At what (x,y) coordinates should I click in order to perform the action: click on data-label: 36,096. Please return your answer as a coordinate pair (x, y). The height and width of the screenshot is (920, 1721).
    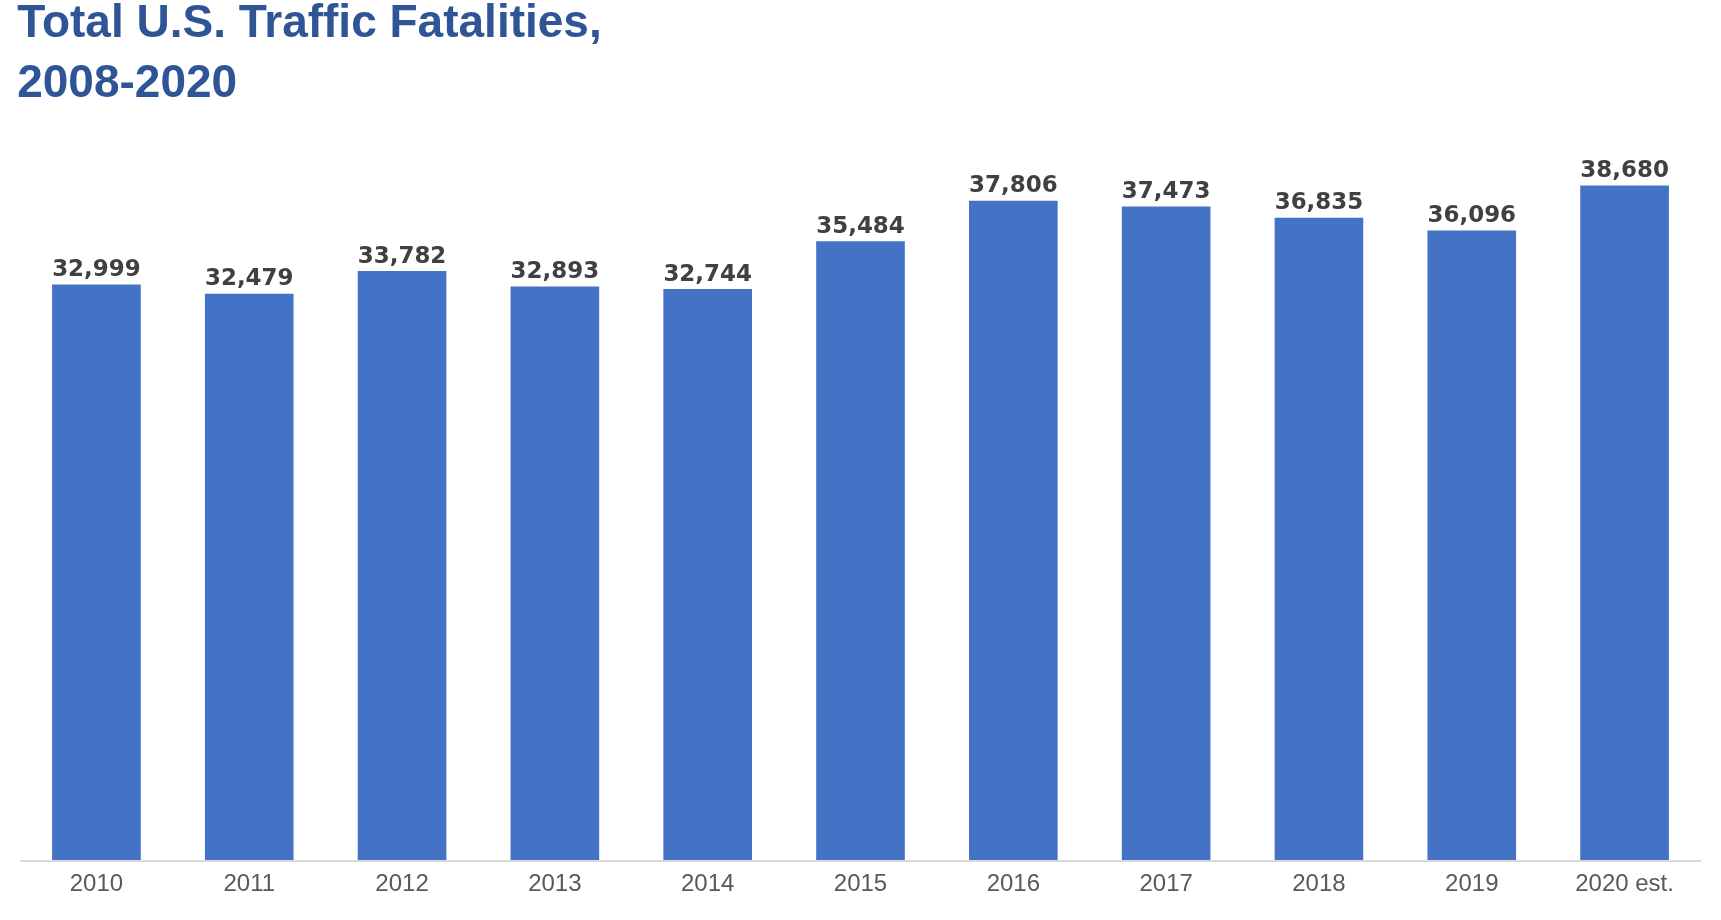
    Looking at the image, I should click on (1472, 214).